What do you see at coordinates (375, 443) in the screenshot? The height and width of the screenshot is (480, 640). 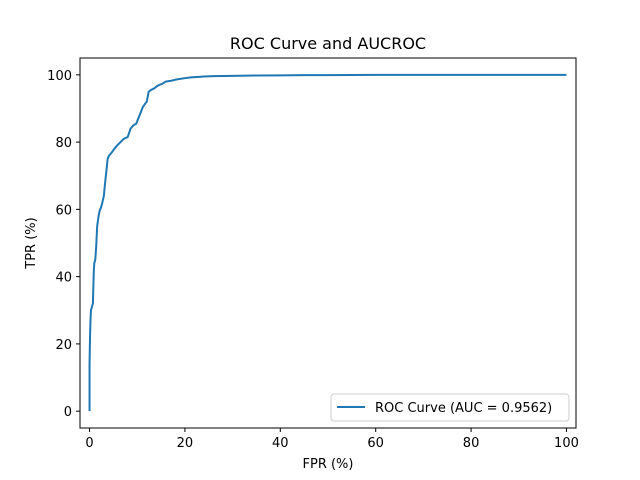 I see `x-tick-label: 60` at bounding box center [375, 443].